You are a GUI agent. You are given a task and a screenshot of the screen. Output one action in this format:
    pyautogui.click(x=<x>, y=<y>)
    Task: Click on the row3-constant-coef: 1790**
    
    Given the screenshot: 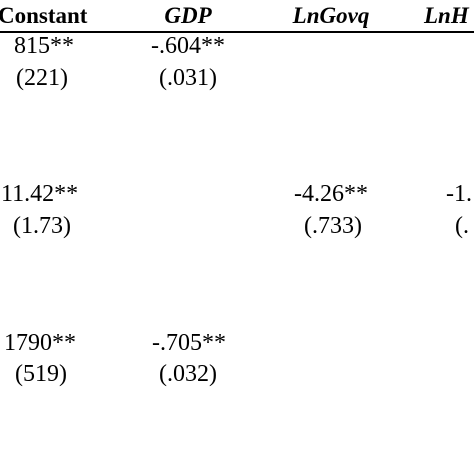 What is the action you would take?
    pyautogui.click(x=40, y=343)
    